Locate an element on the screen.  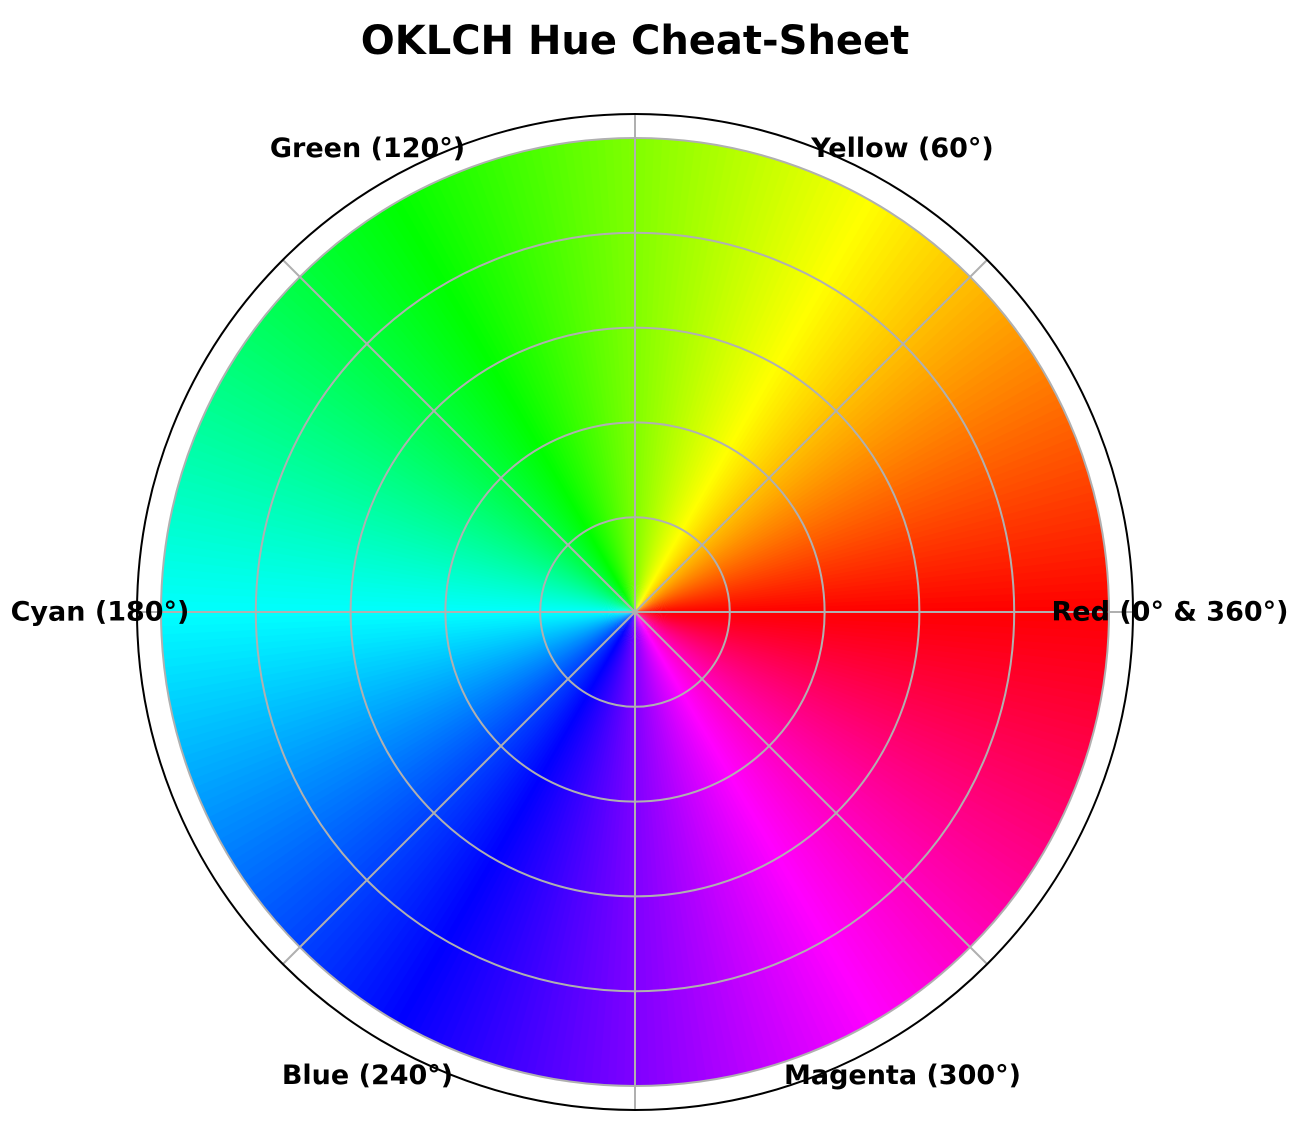
hue-label: Green (120°) is located at coordinates (367, 148).